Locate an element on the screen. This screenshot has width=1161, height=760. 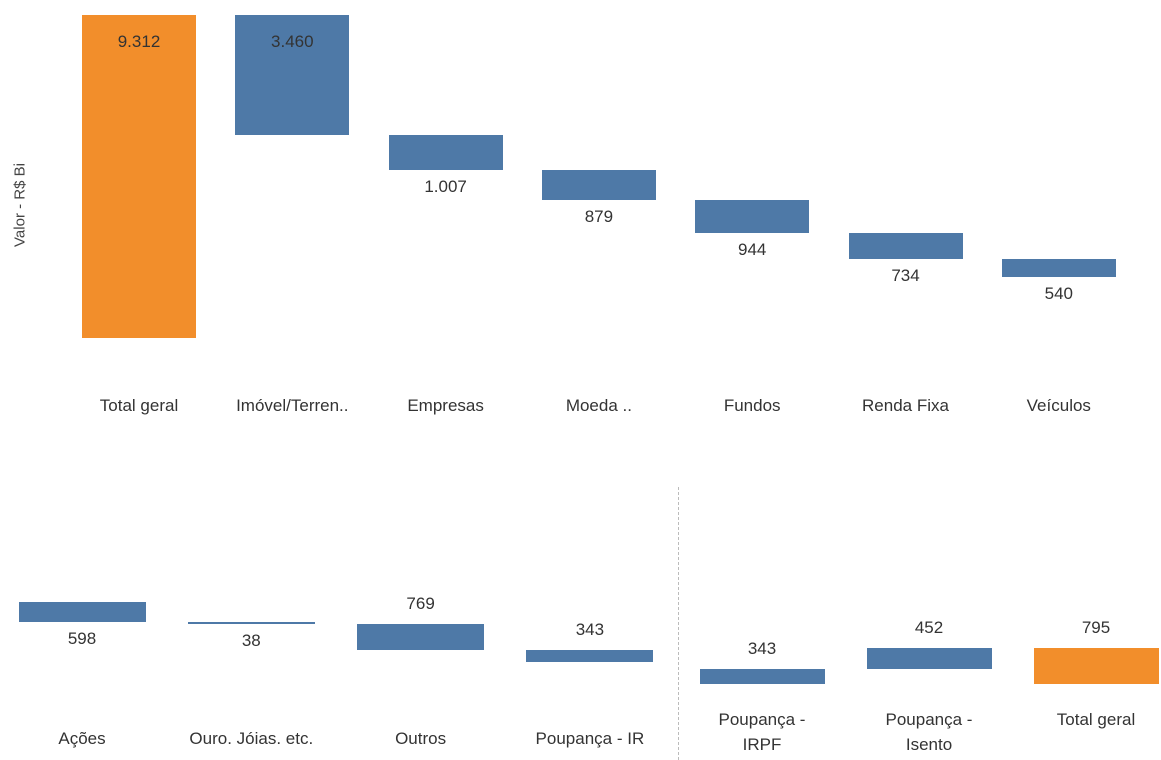
value-label: 944 is located at coordinates (752, 250).